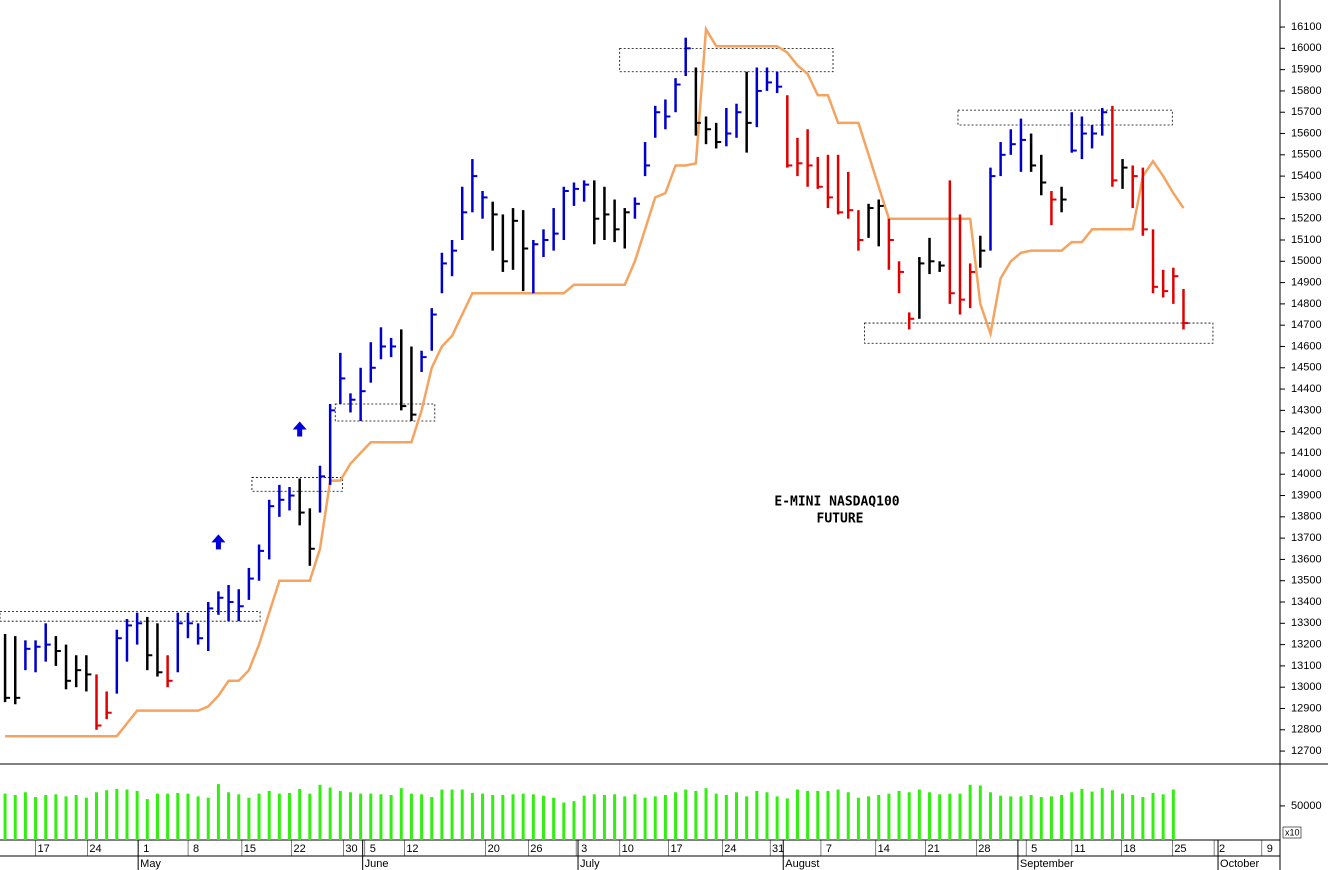 The height and width of the screenshot is (870, 1328). Describe the element at coordinates (628, 849) in the screenshot. I see `x-tick-label: 10` at that location.